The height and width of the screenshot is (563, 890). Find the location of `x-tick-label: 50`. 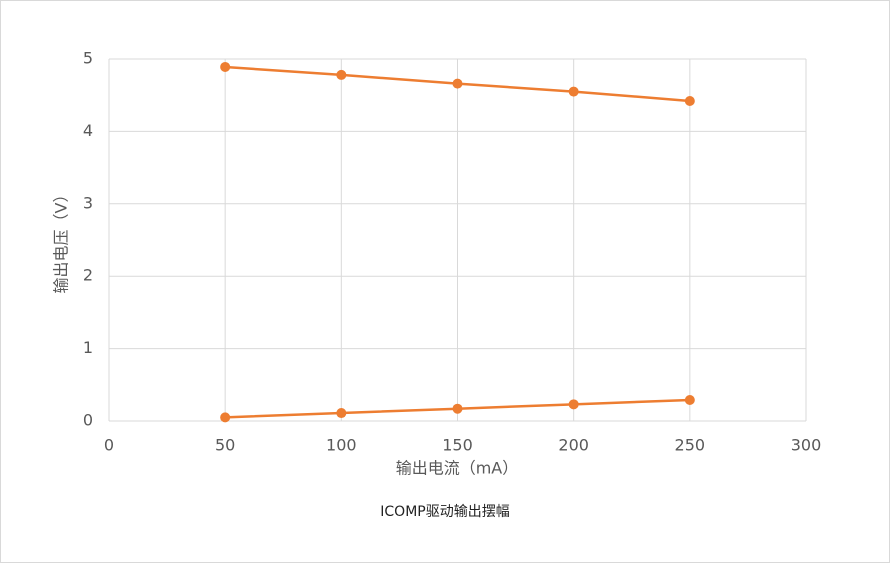

x-tick-label: 50 is located at coordinates (225, 445).